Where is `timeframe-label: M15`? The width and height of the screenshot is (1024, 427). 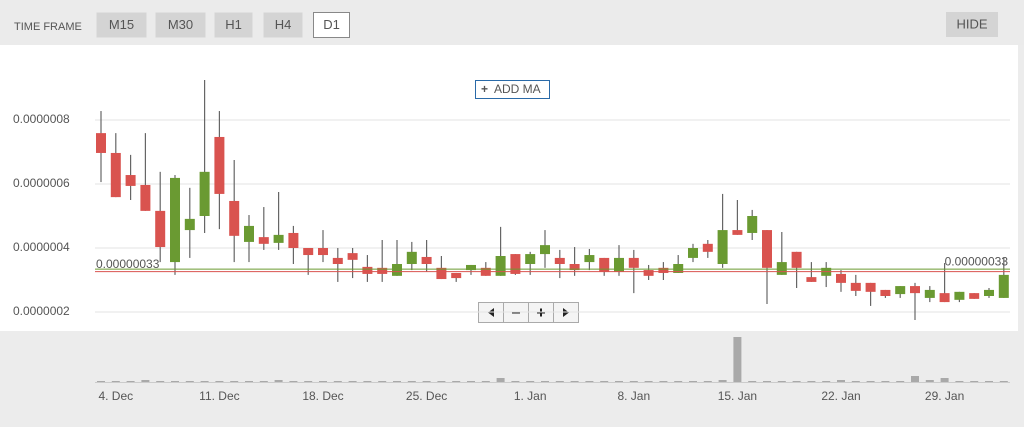
timeframe-label: M15 is located at coordinates (121, 24).